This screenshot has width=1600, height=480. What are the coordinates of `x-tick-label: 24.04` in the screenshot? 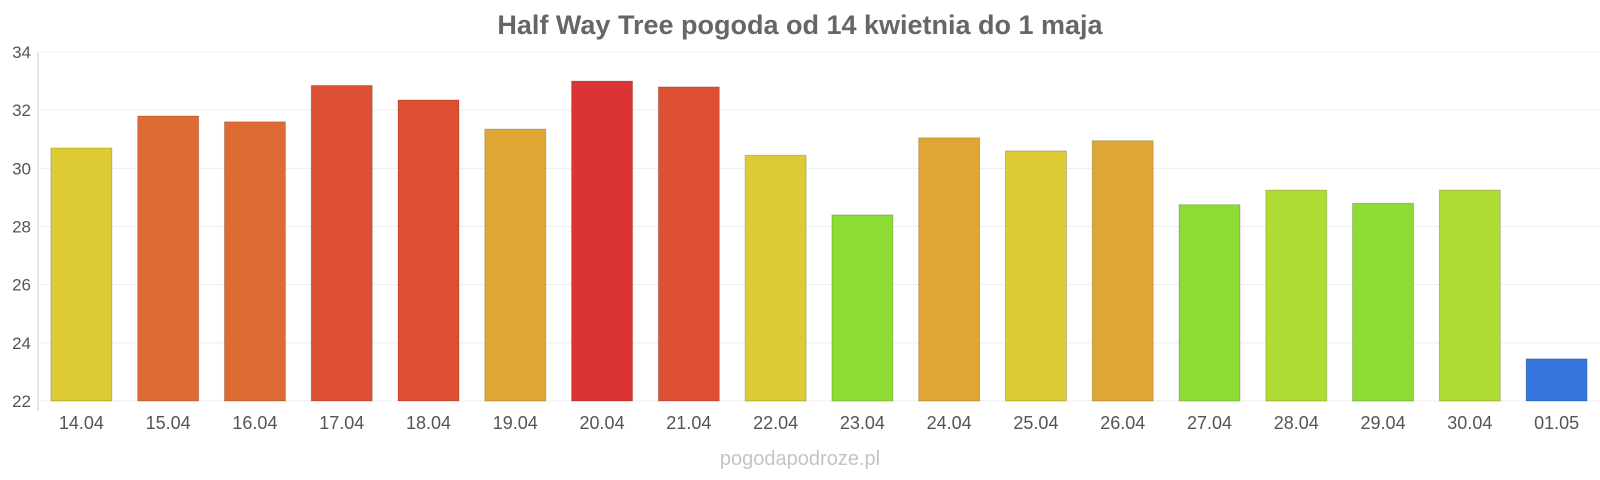 It's located at (949, 423).